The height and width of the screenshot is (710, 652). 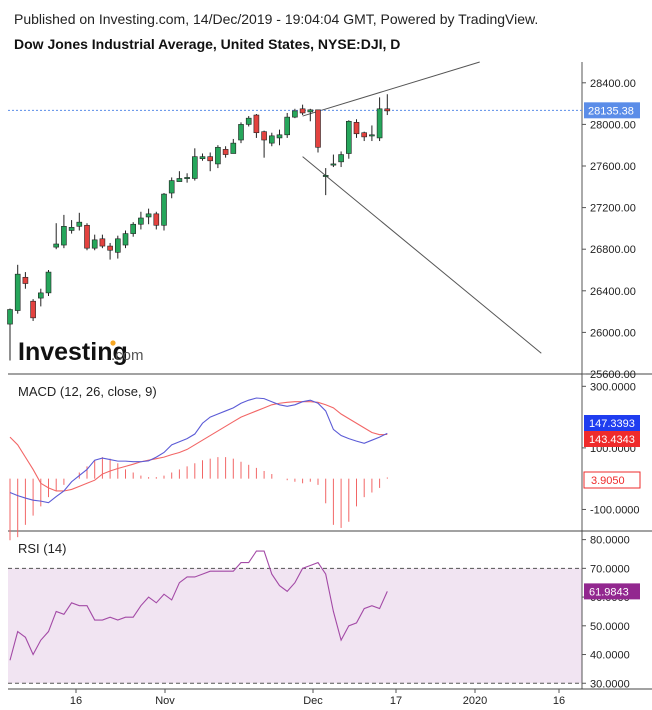 I want to click on rsi-line, so click(x=198, y=605).